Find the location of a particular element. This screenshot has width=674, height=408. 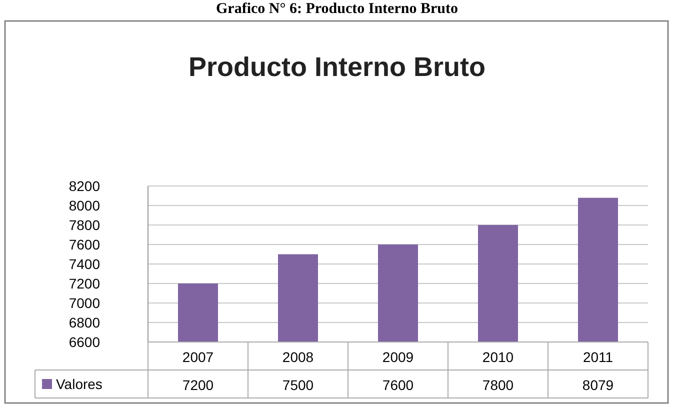

data-label: 8079 is located at coordinates (598, 385).